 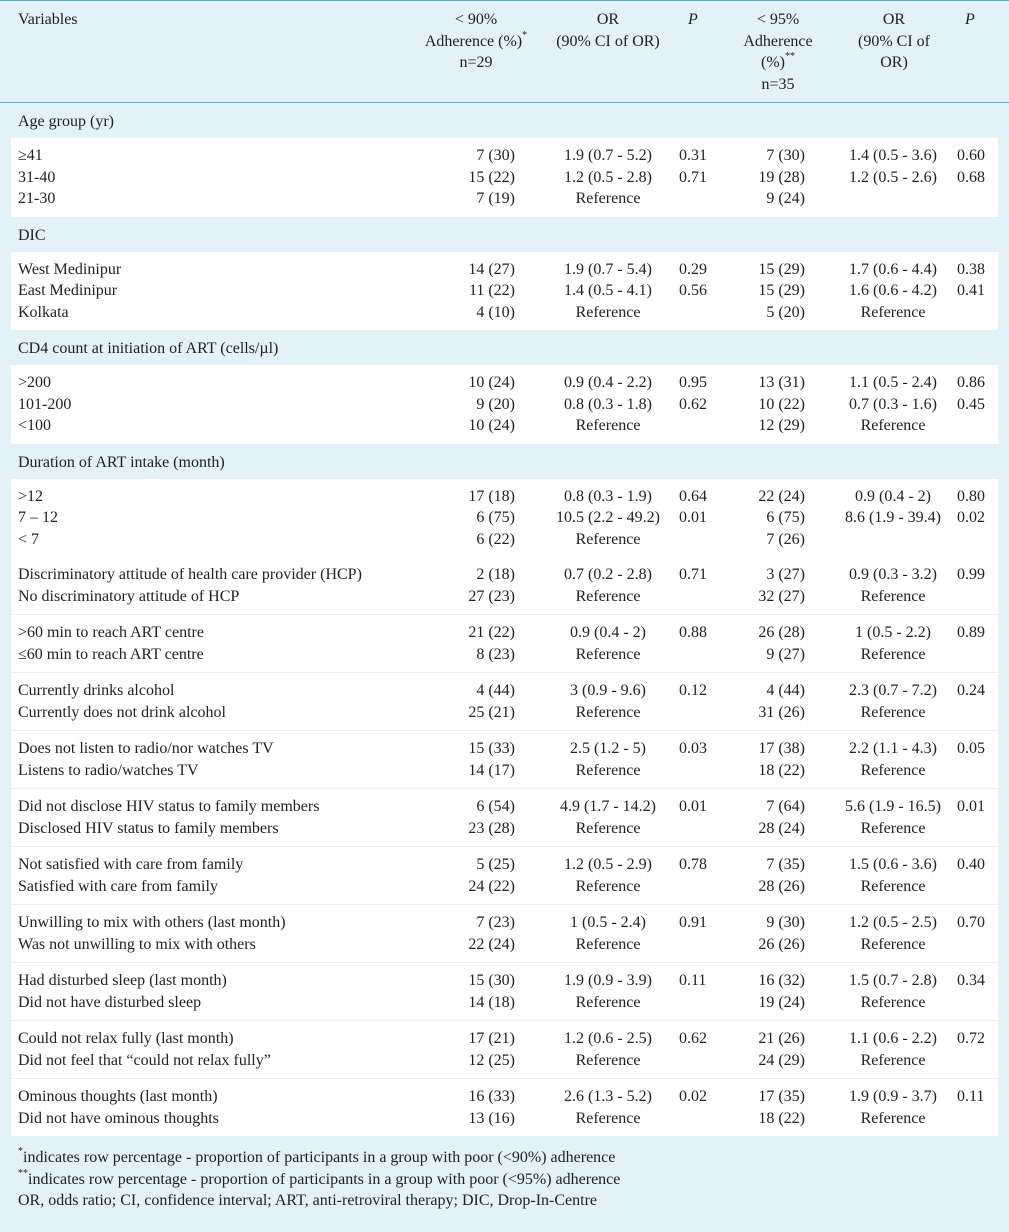 What do you see at coordinates (608, 382) in the screenshot?
I see `table-cell: 0.9 (0.4 - 2.2)` at bounding box center [608, 382].